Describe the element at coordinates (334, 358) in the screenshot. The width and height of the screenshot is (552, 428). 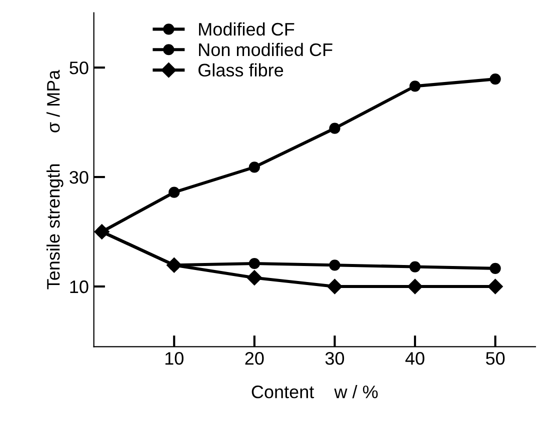
I see `x-tick-label: 30` at that location.